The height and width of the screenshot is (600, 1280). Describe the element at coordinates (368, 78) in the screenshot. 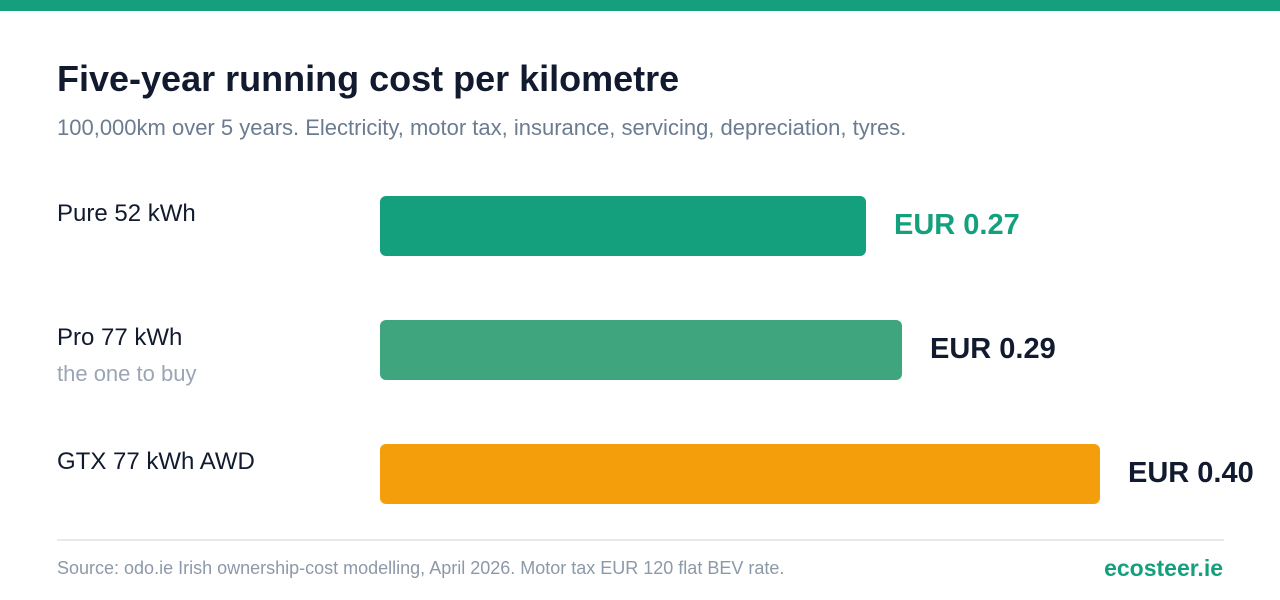

I see `chart-title: Five-year running cost per kilometre` at that location.